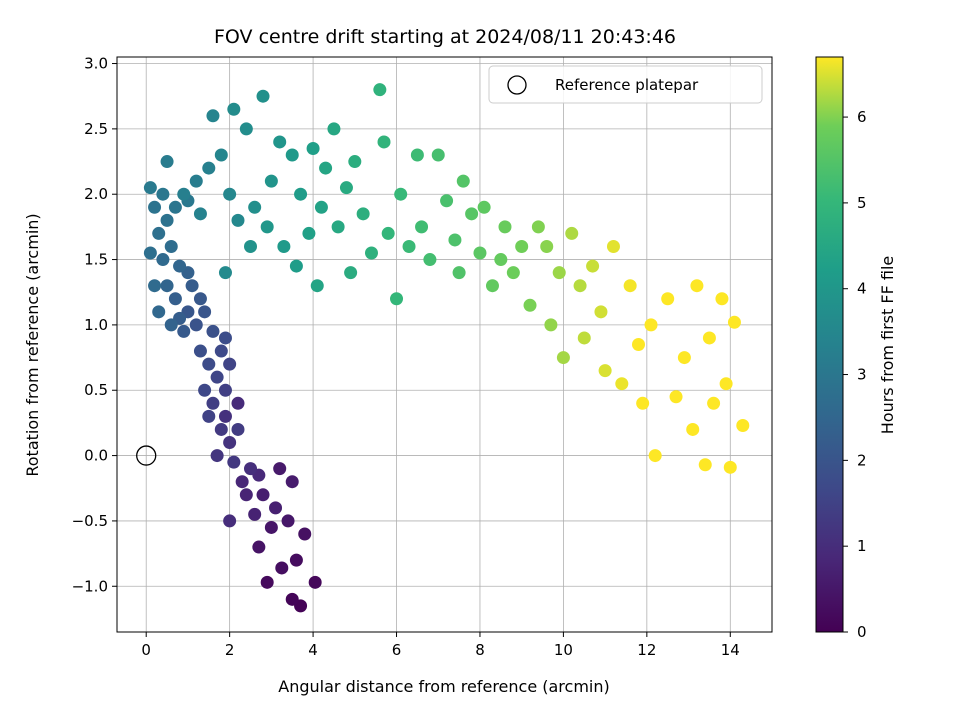 This screenshot has width=960, height=720. I want to click on y-tick-label: 2.0, so click(96, 194).